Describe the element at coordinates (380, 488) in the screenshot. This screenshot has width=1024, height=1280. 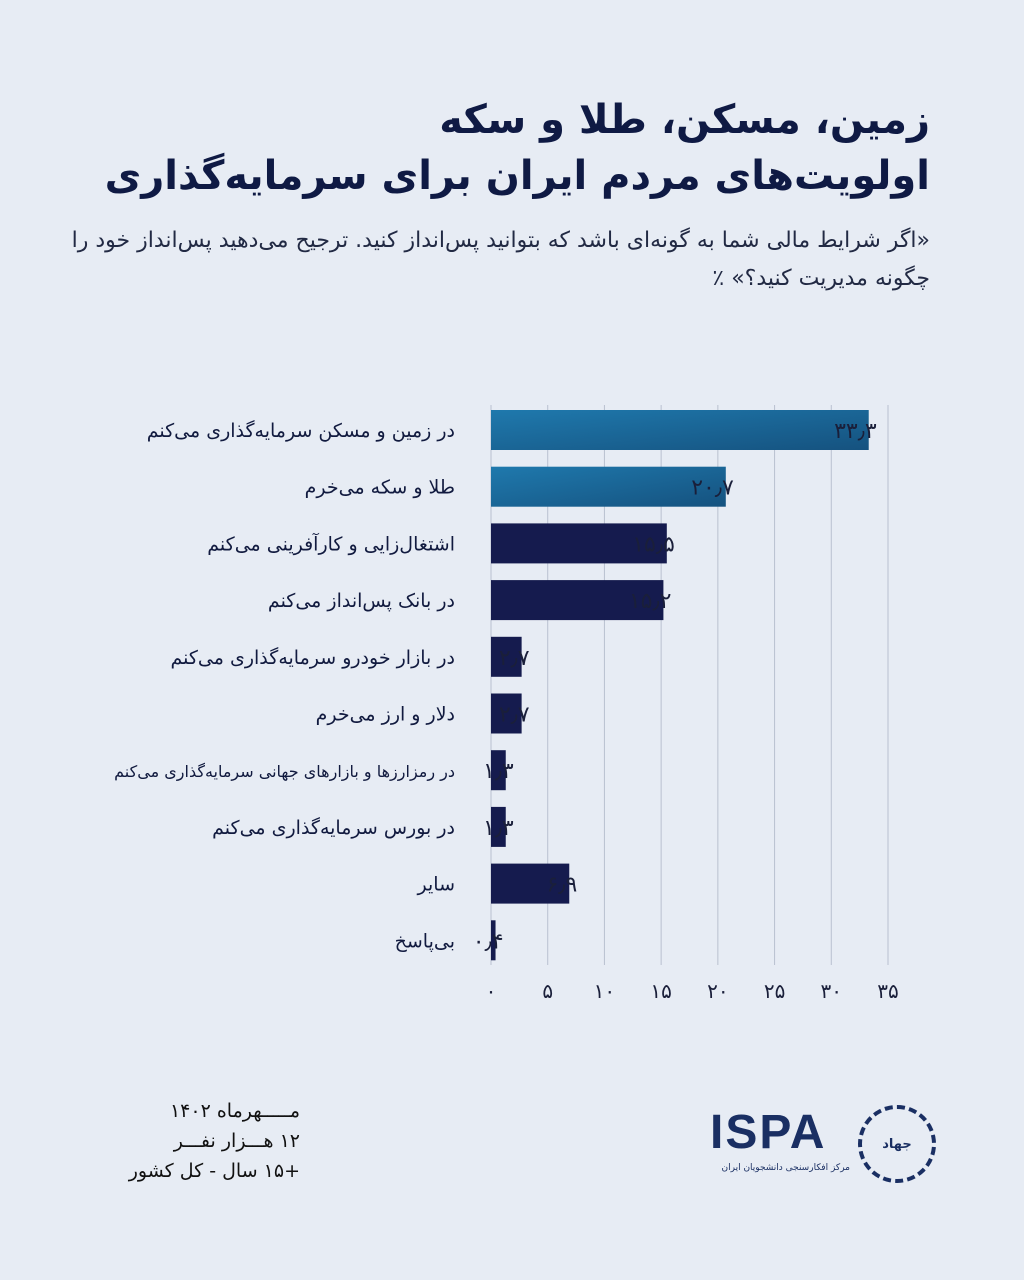
I see `category-label: طلا و سکه می‌خرم` at that location.